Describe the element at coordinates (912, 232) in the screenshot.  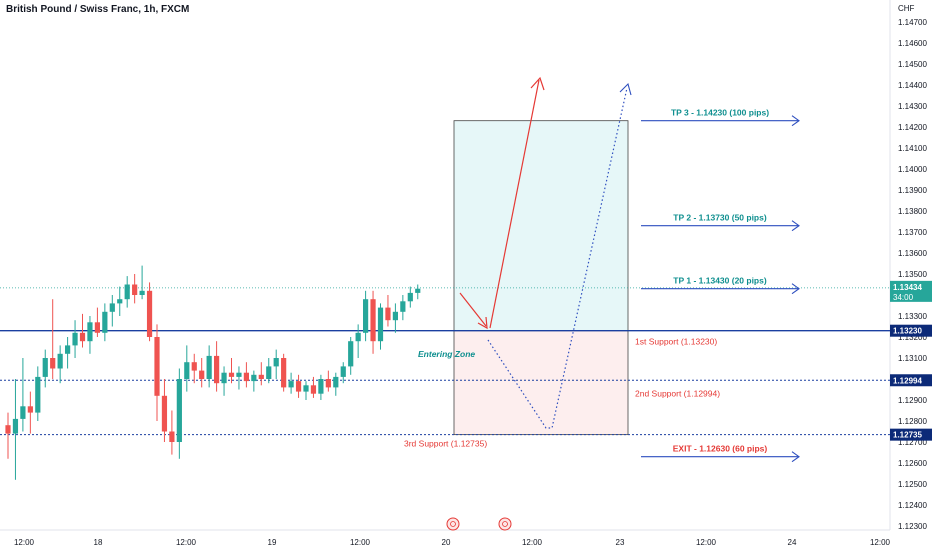
I see `y-tick-label: 1.13700` at that location.